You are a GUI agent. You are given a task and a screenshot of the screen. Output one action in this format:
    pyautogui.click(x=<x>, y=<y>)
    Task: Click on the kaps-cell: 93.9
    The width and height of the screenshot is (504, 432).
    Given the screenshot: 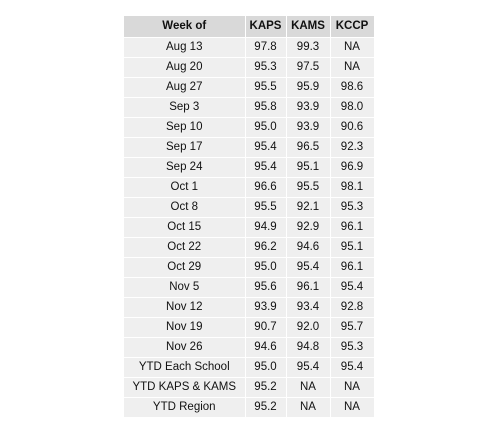 What is the action you would take?
    pyautogui.click(x=266, y=307)
    